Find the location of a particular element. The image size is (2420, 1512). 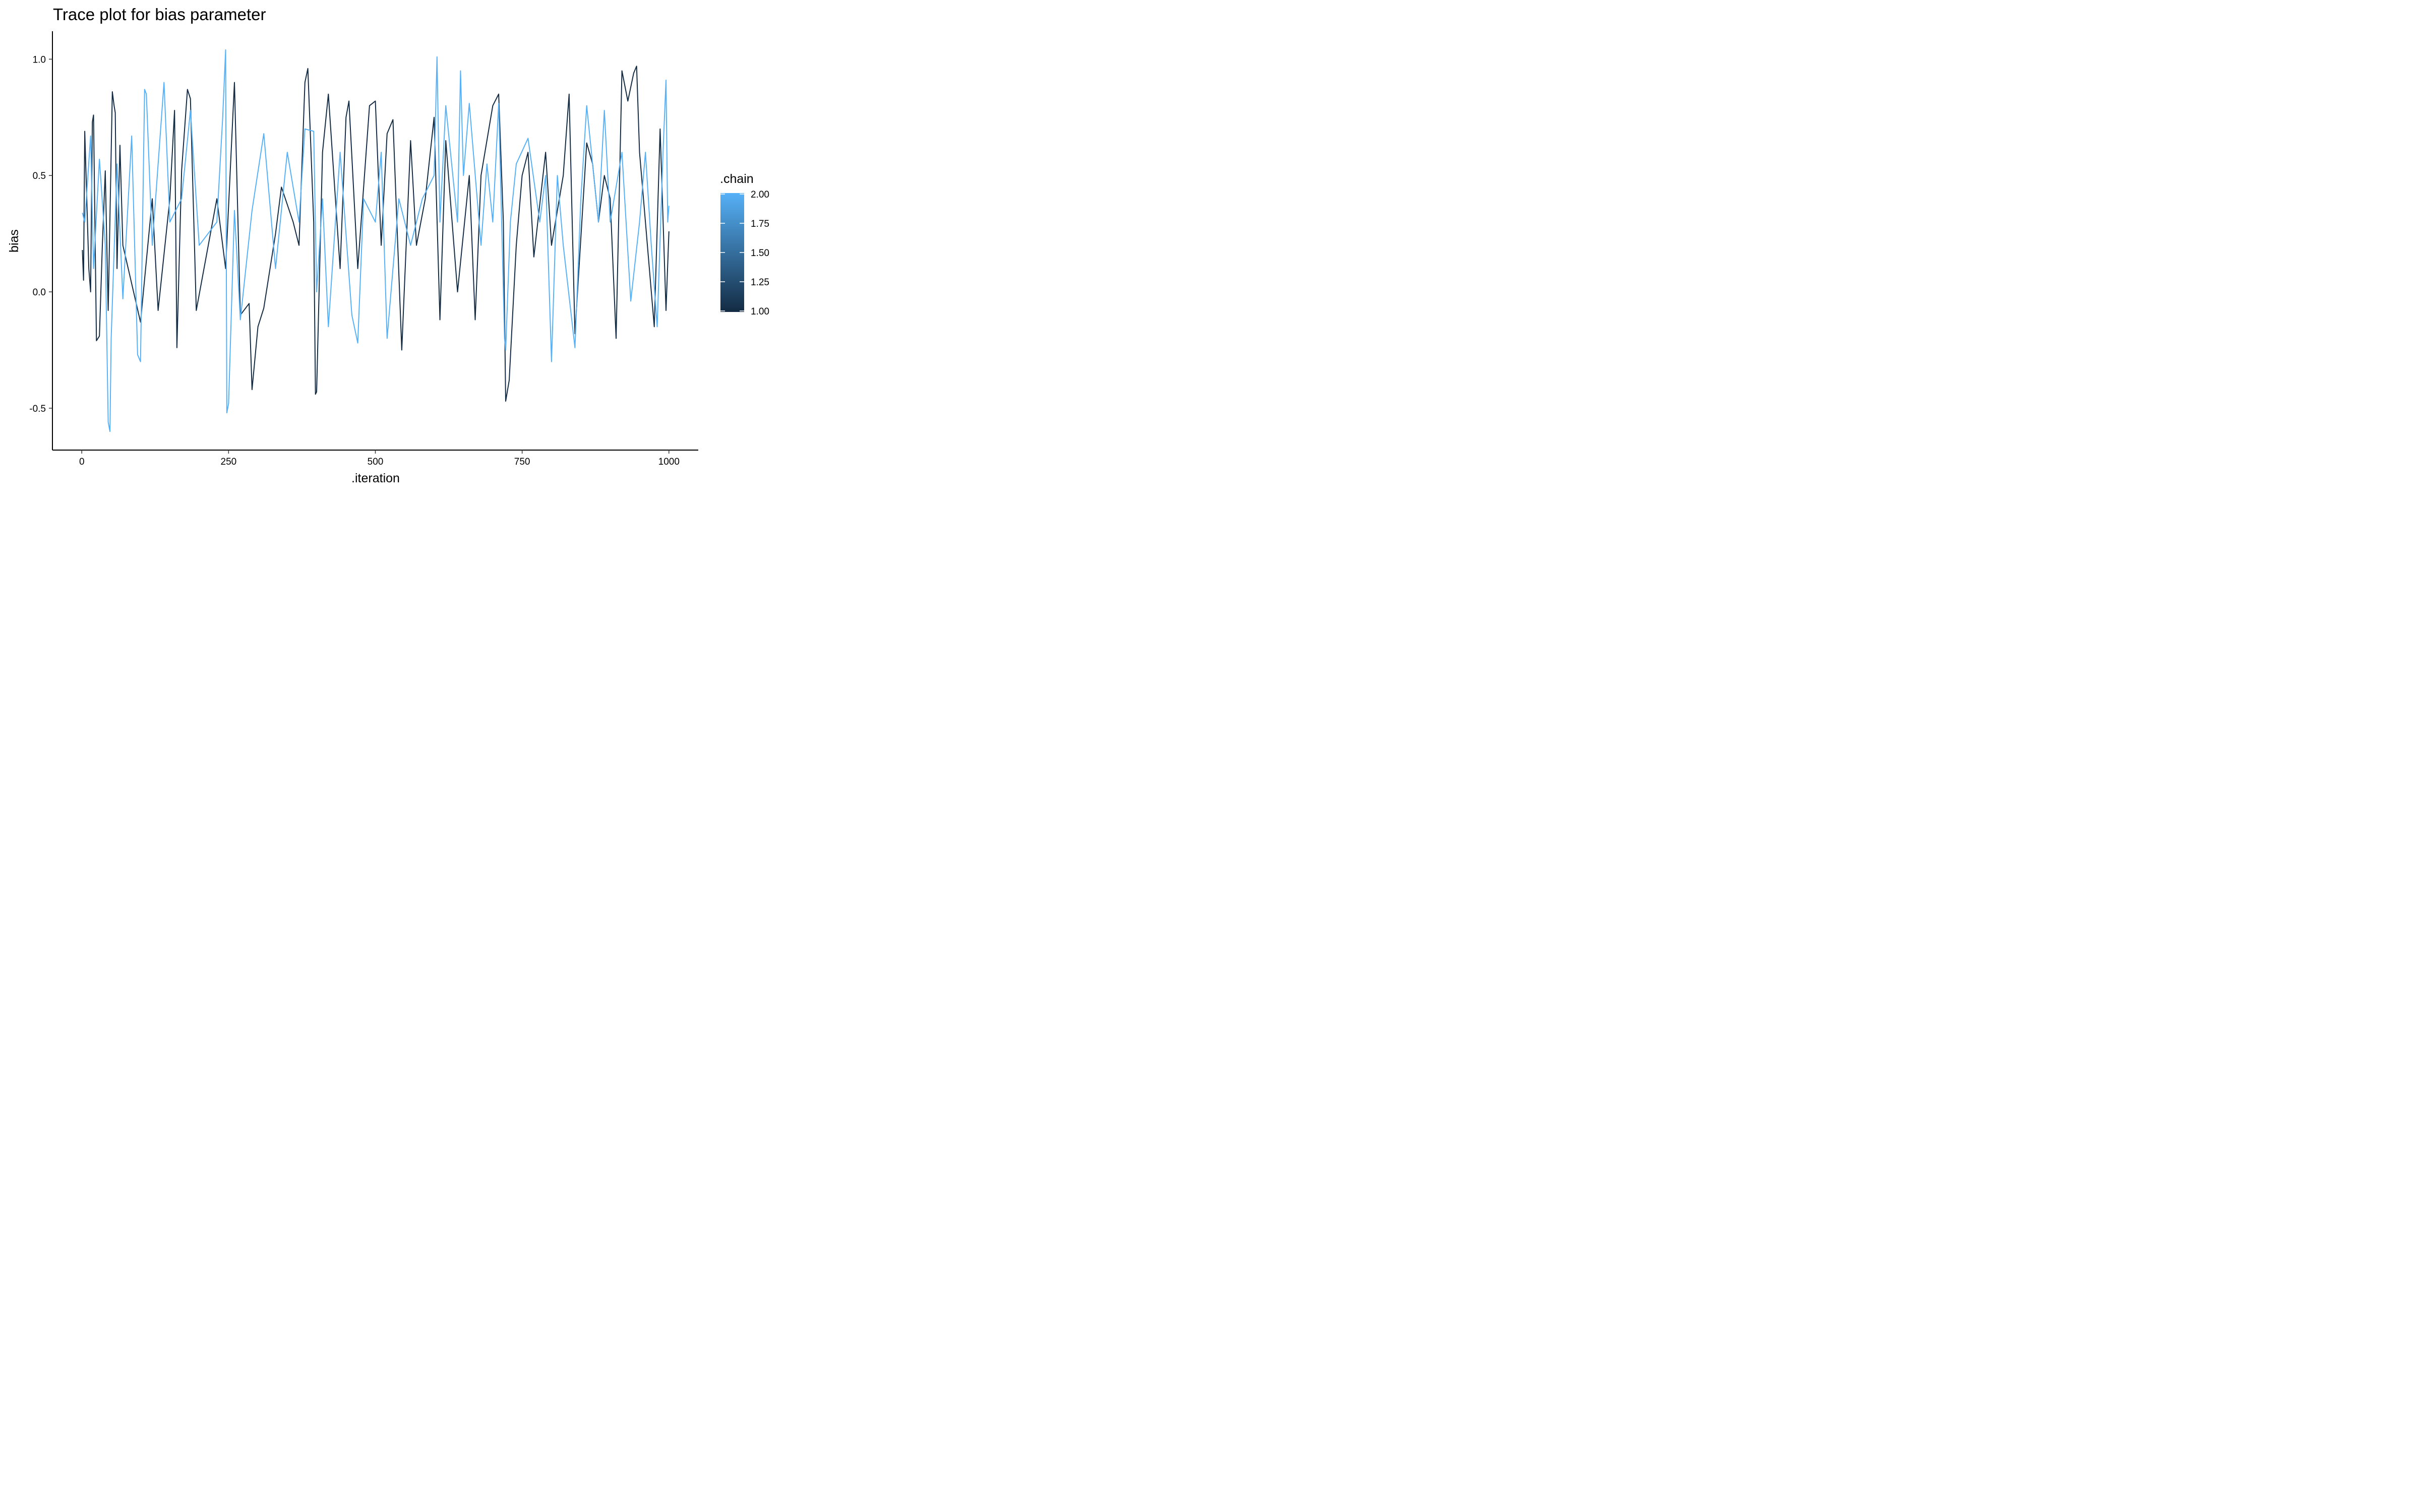

legend-tick-label: 1.50 is located at coordinates (760, 253).